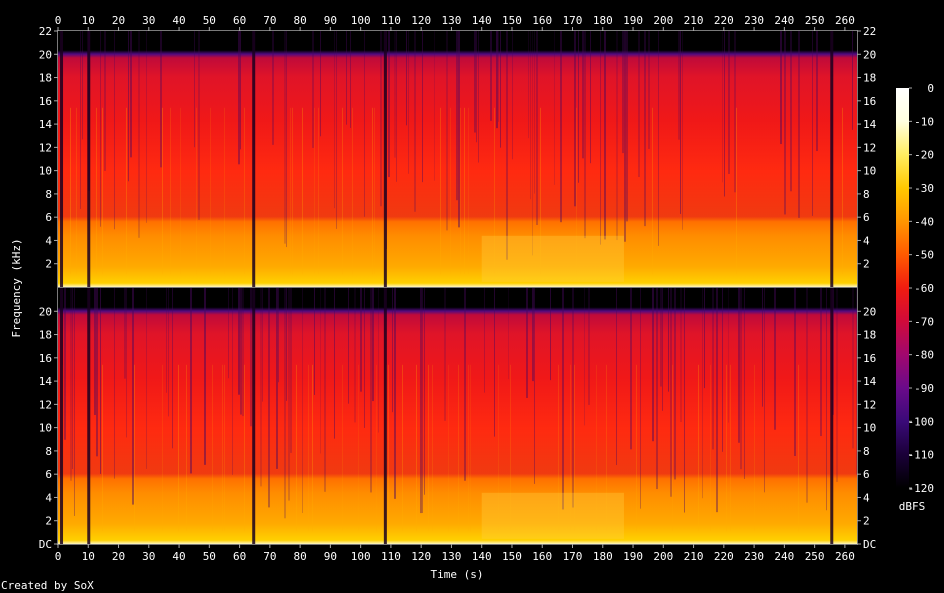 The width and height of the screenshot is (944, 593). I want to click on y-tick-label-right: 16, so click(869, 101).